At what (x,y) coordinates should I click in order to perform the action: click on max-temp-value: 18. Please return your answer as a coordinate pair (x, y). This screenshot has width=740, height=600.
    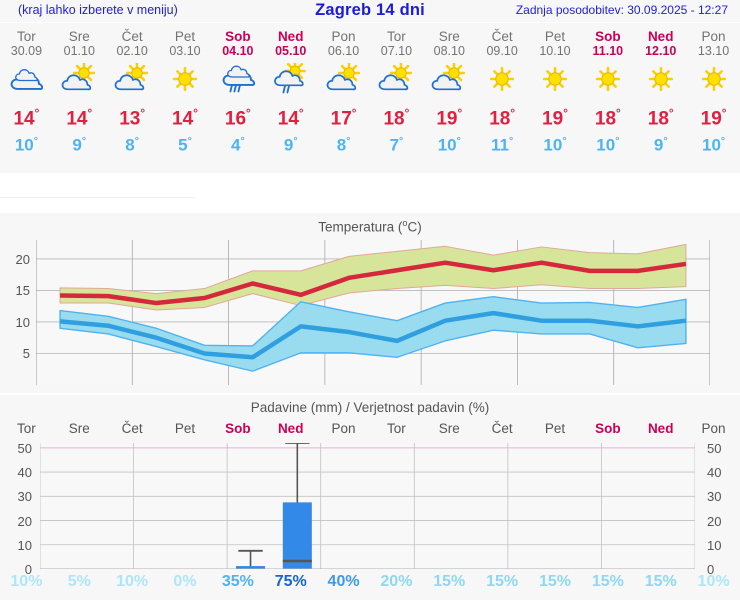
    Looking at the image, I should click on (658, 119).